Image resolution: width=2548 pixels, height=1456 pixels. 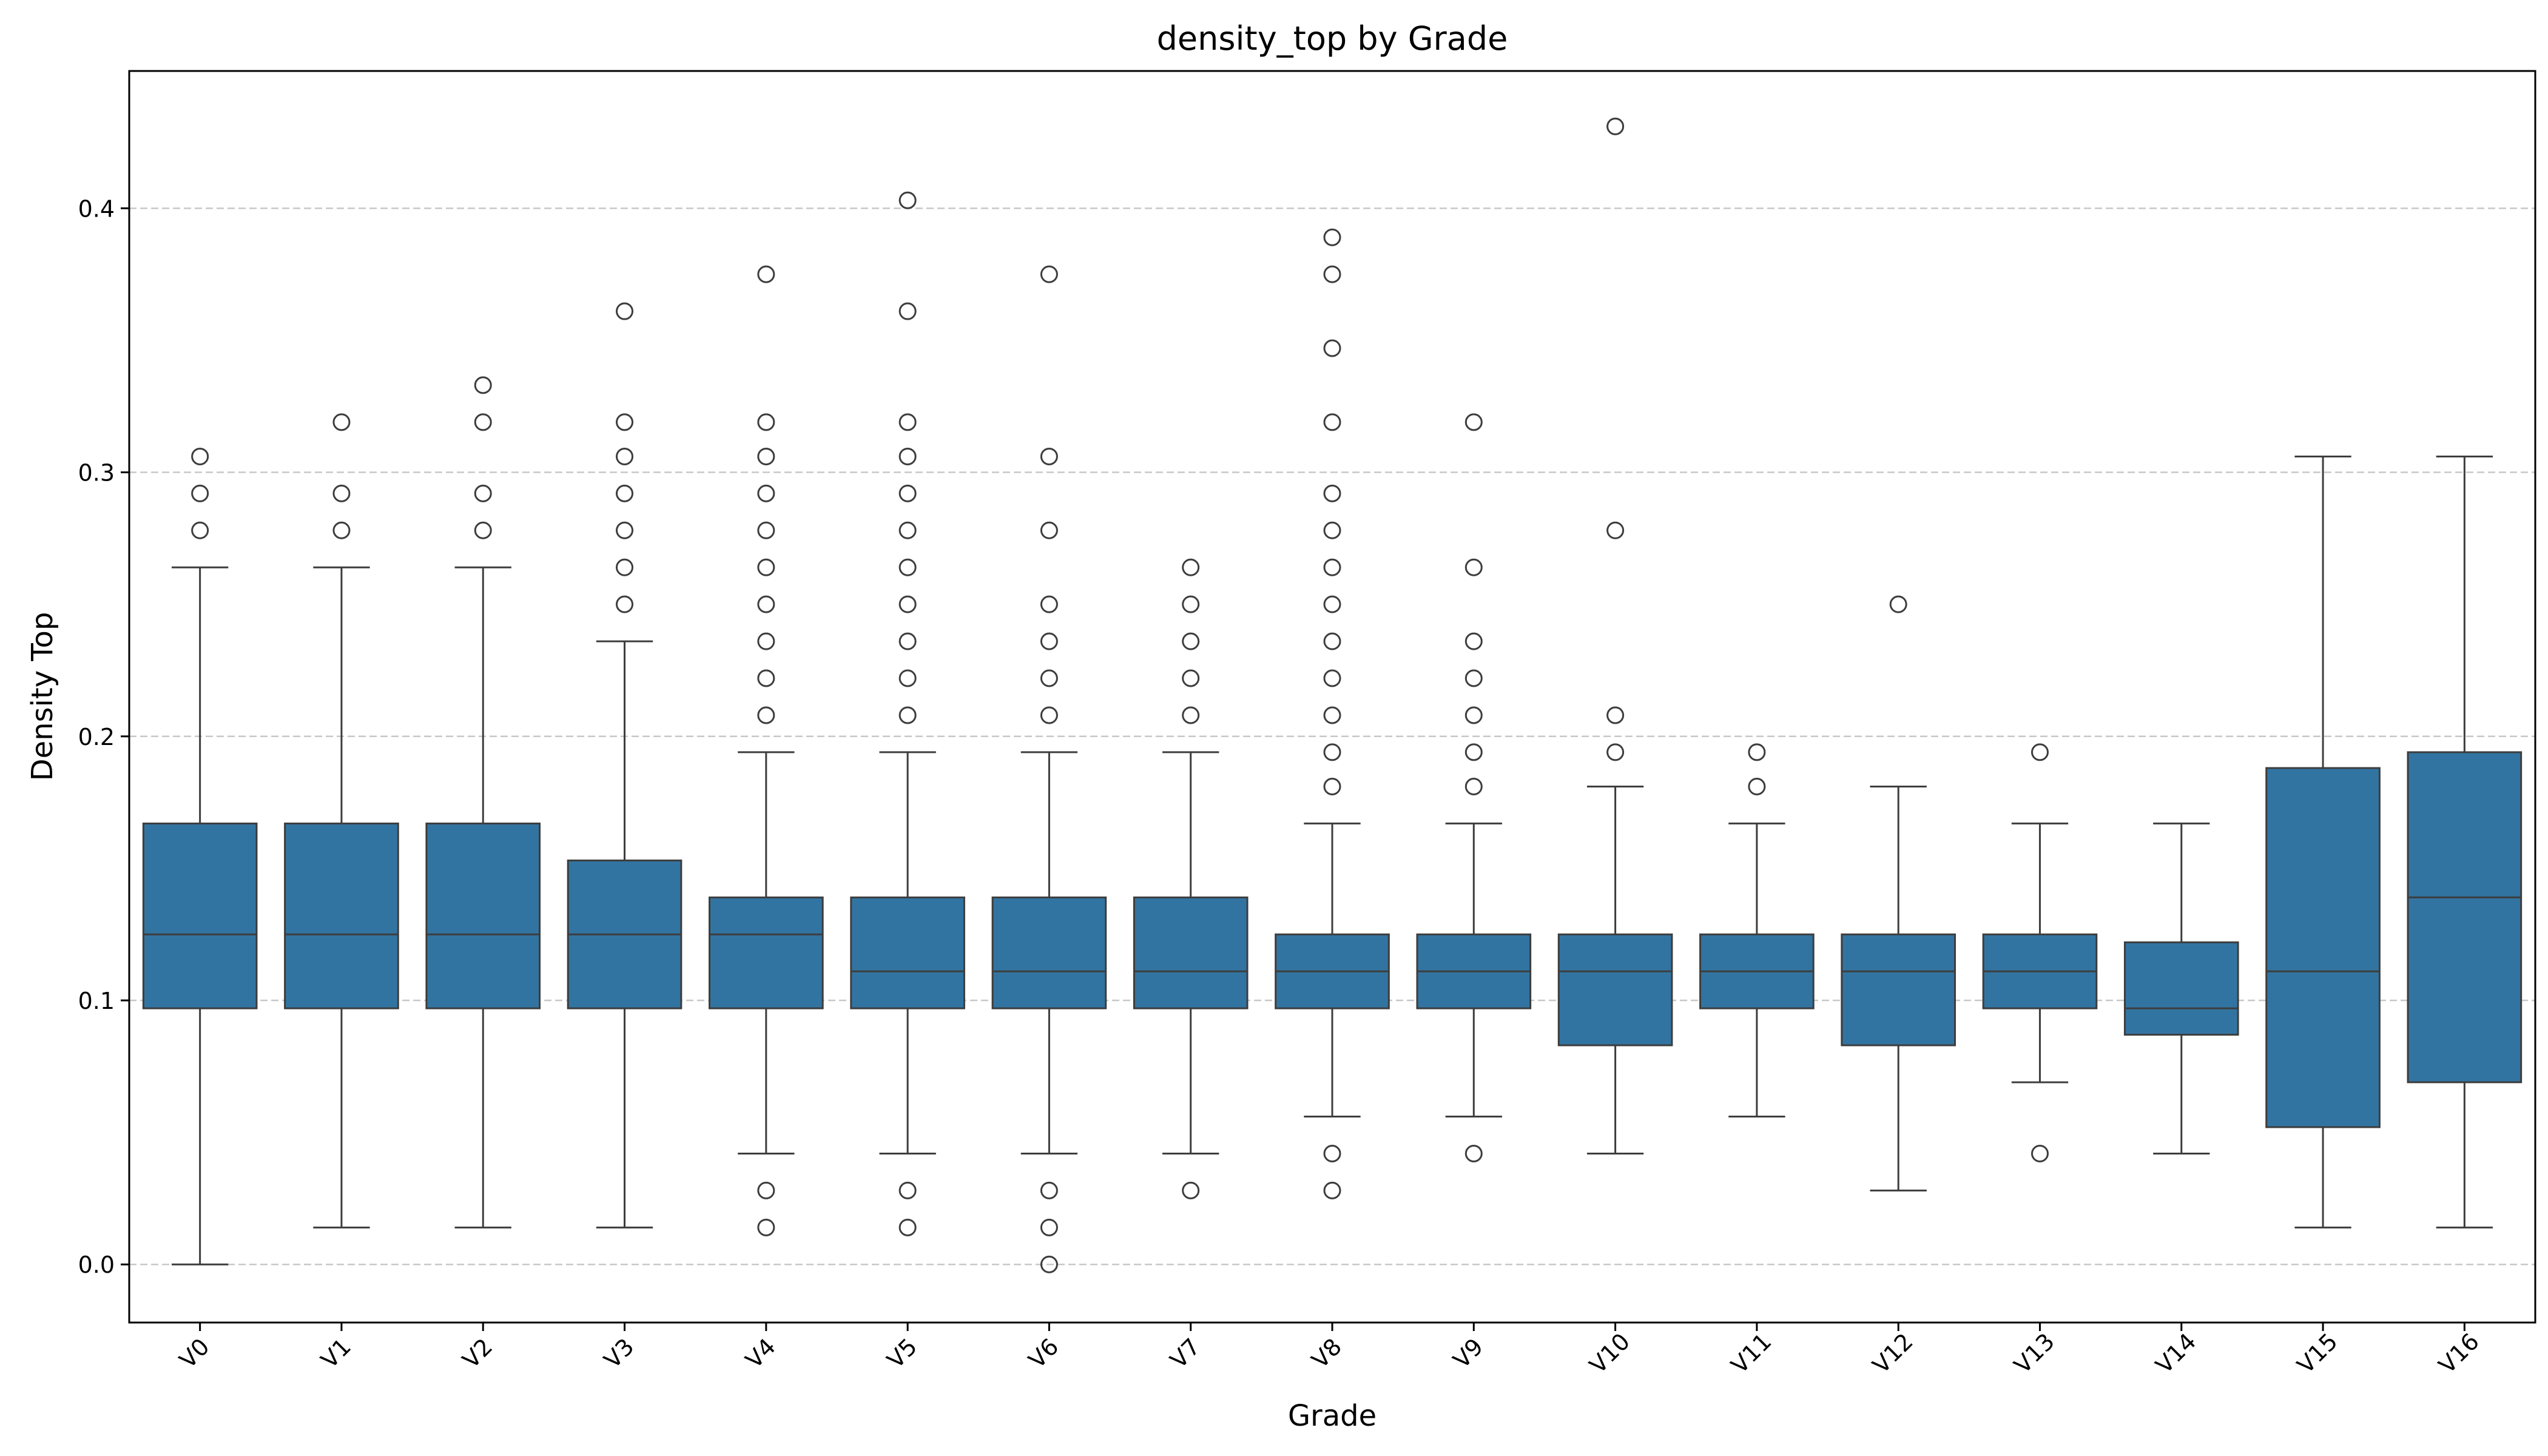 What do you see at coordinates (477, 1353) in the screenshot?
I see `x-tick-label: V2` at bounding box center [477, 1353].